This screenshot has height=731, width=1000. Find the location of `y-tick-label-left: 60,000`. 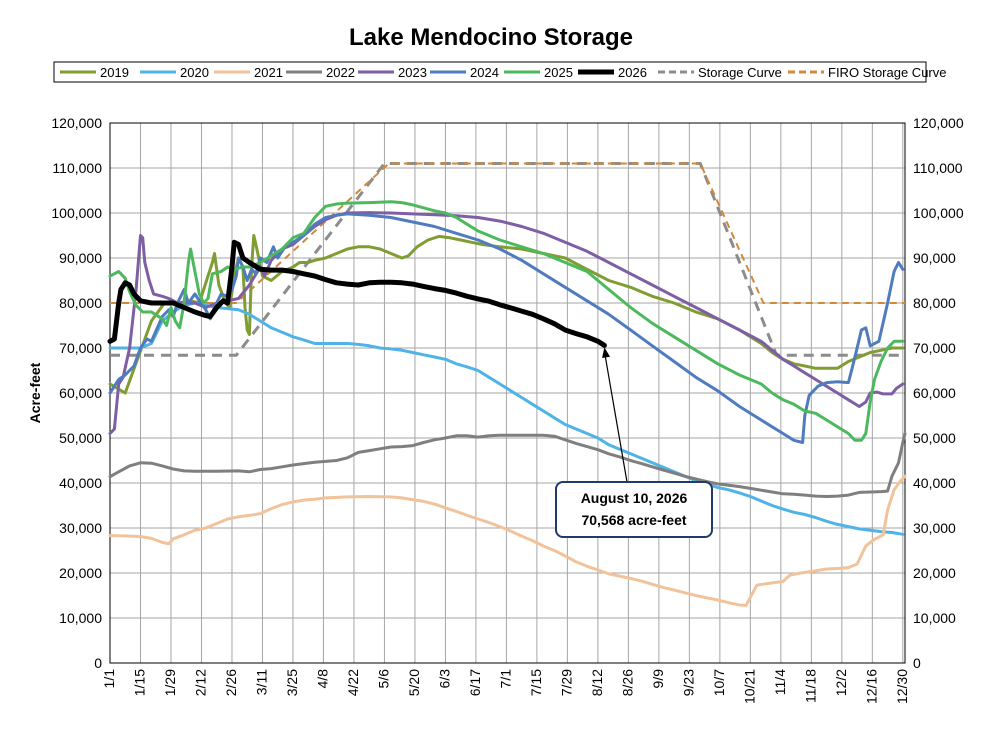

y-tick-label-left: 60,000 is located at coordinates (80, 393).